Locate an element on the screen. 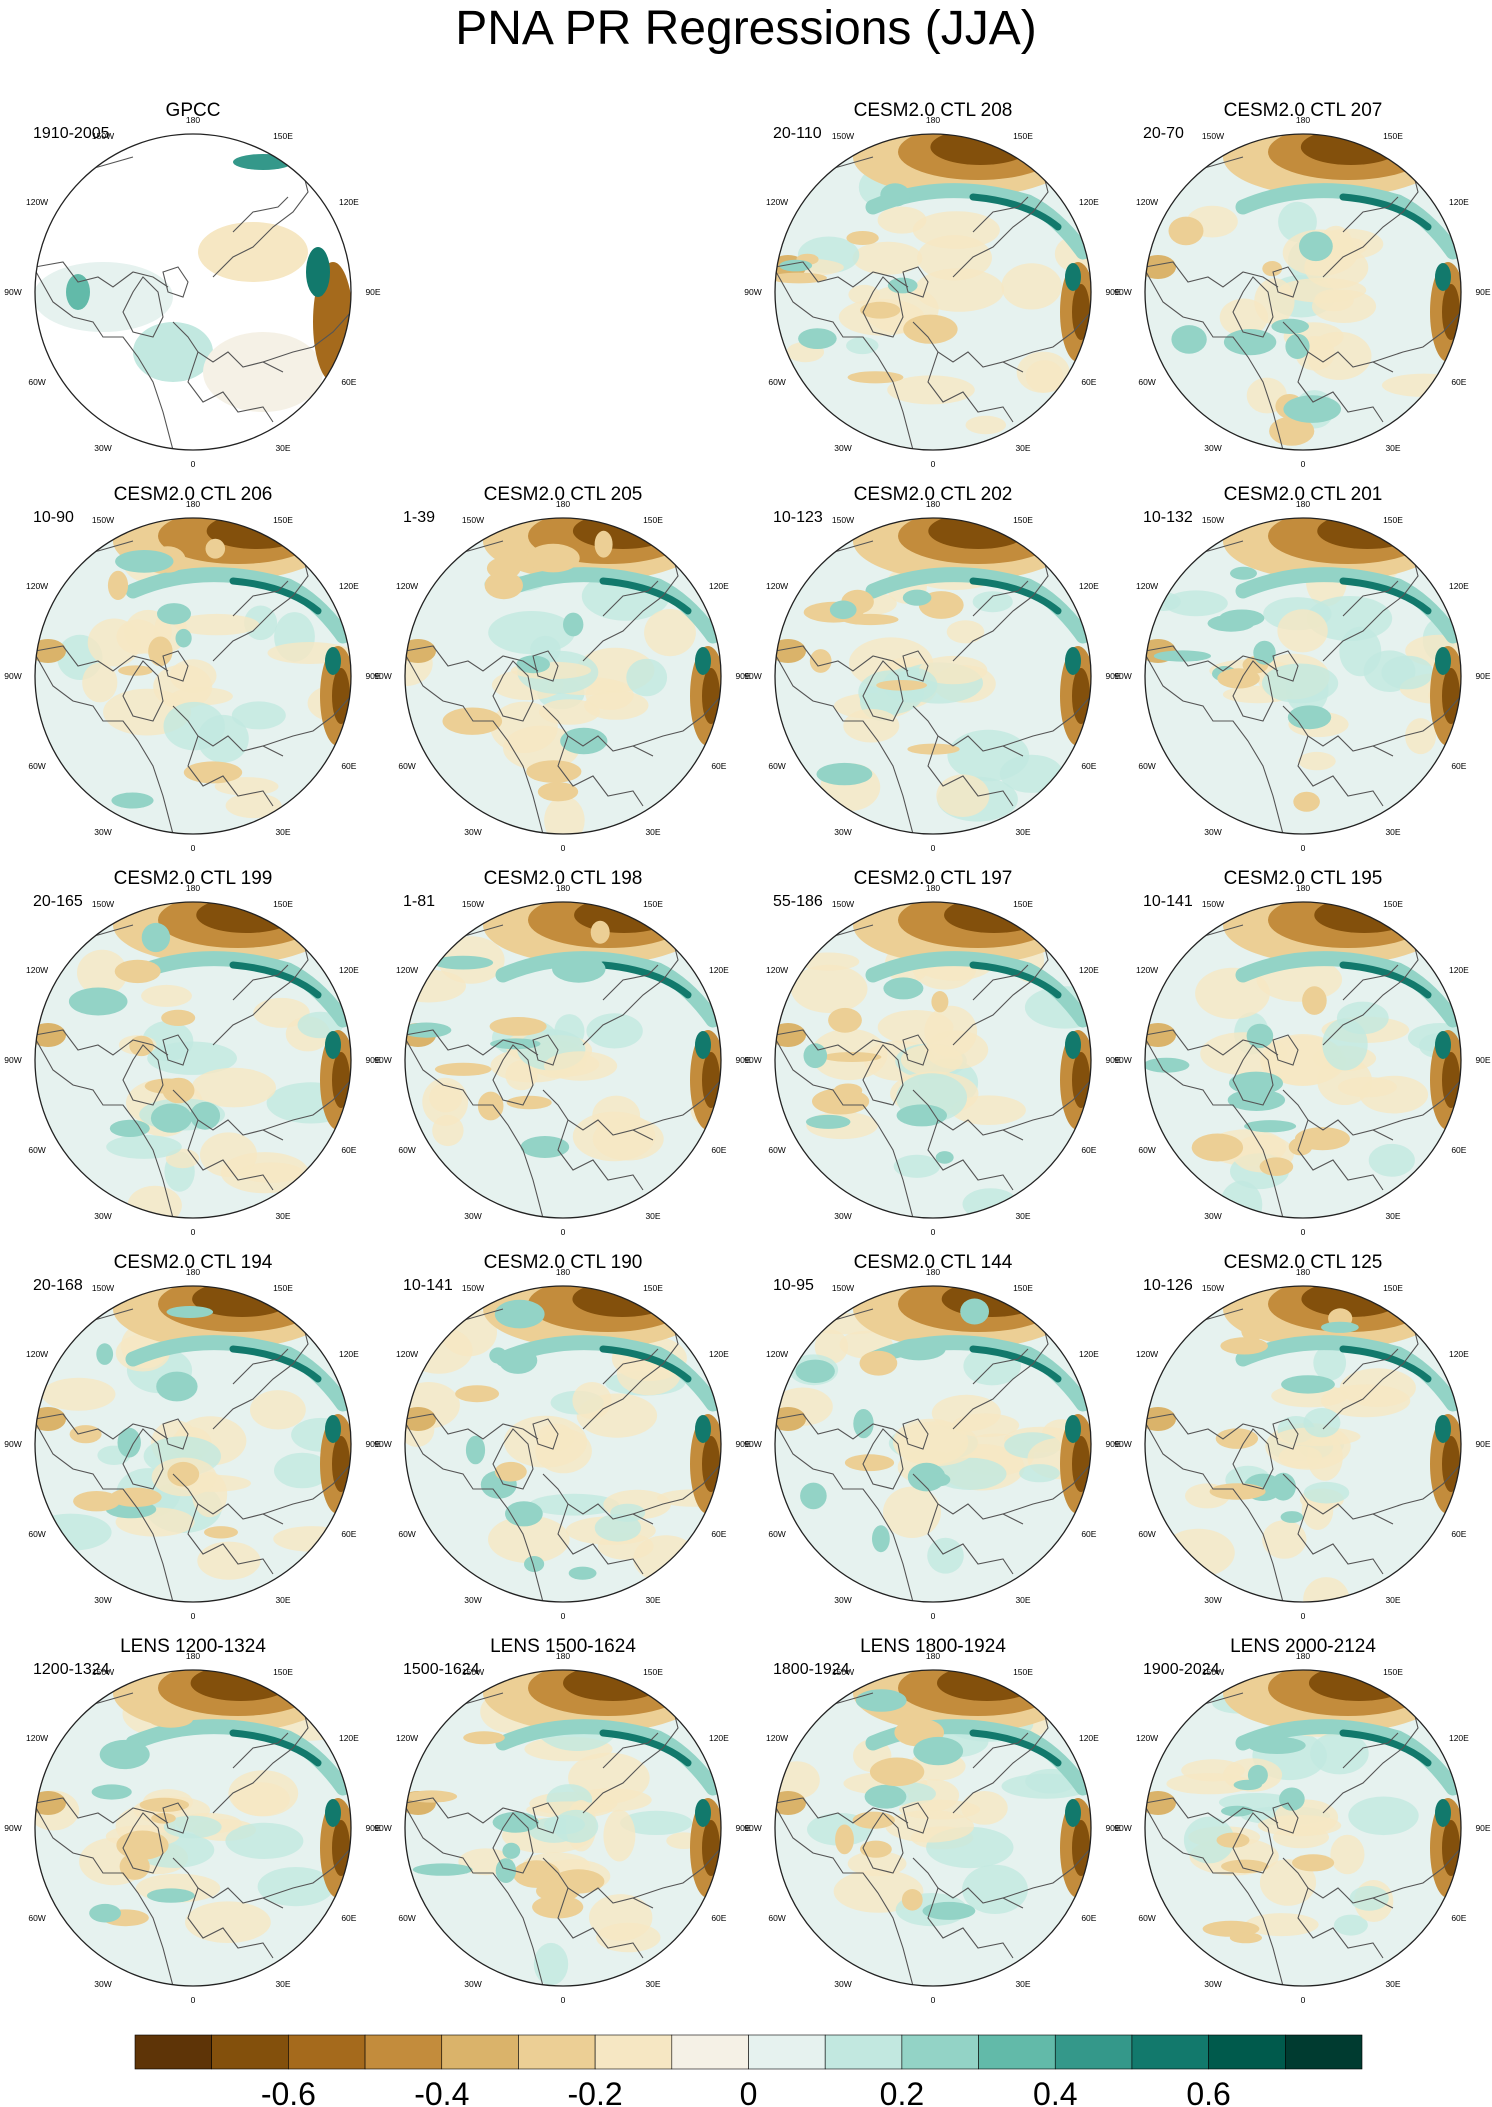 The image size is (1492, 2107). colorbar-tick-label: 0.2 is located at coordinates (902, 2091).